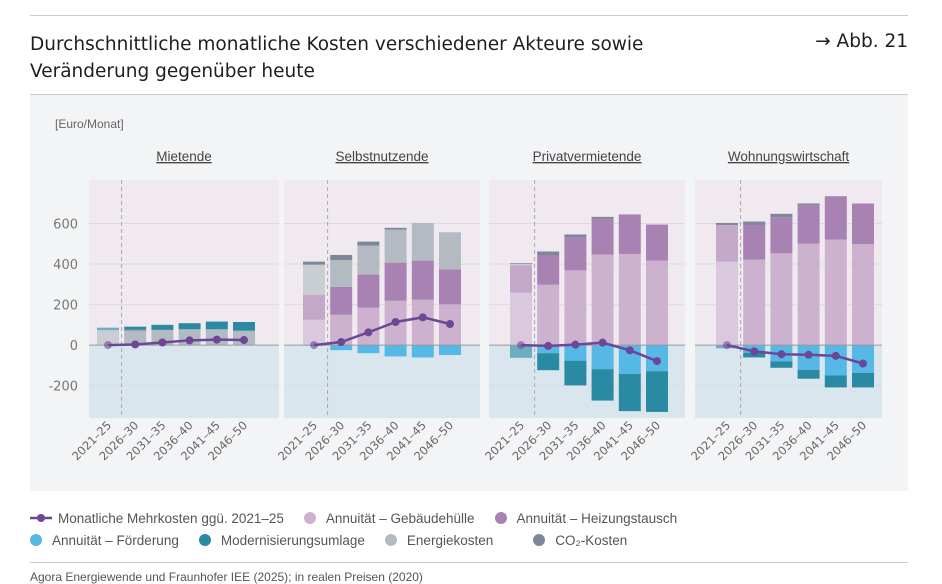  I want to click on line-marker-icon, so click(41, 518).